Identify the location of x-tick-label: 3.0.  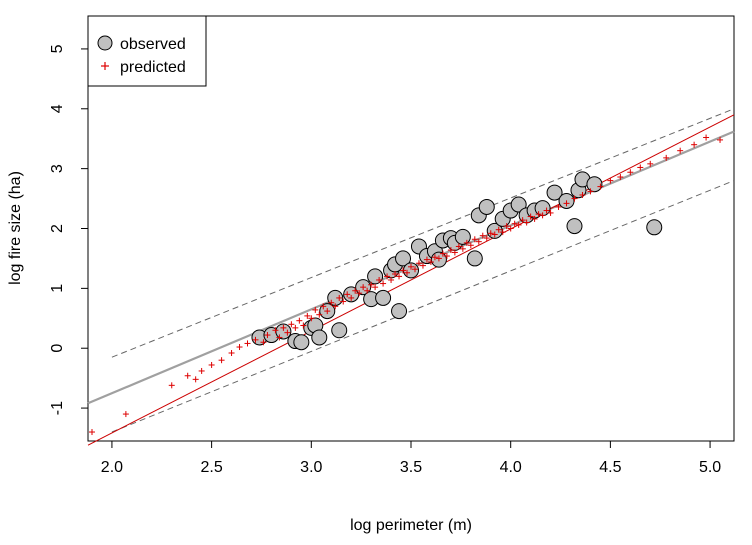
(311, 467).